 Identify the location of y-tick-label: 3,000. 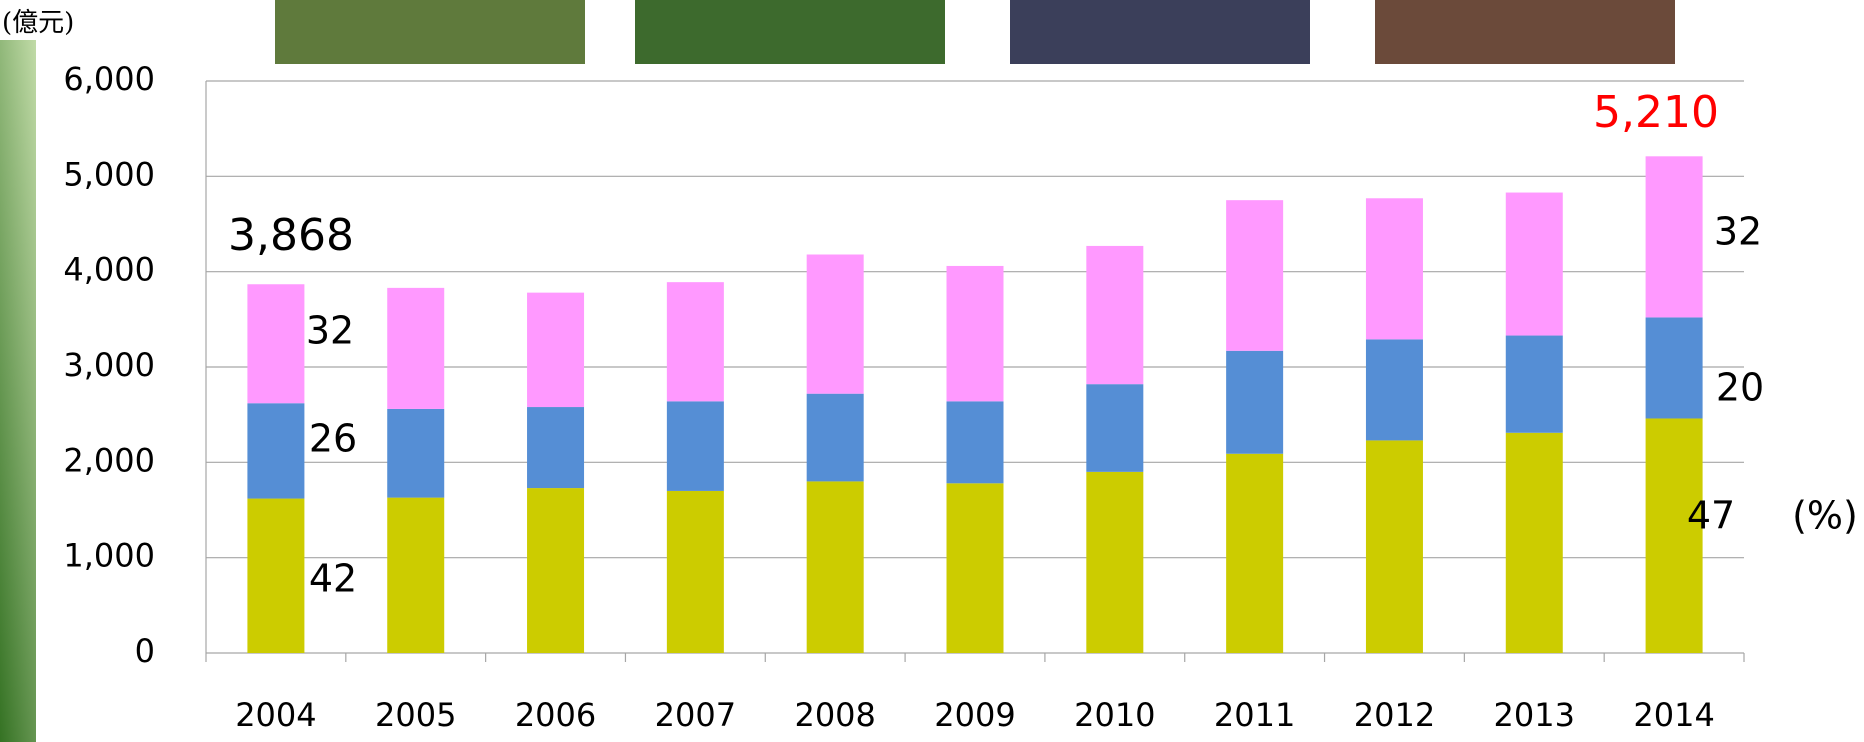
(109, 365).